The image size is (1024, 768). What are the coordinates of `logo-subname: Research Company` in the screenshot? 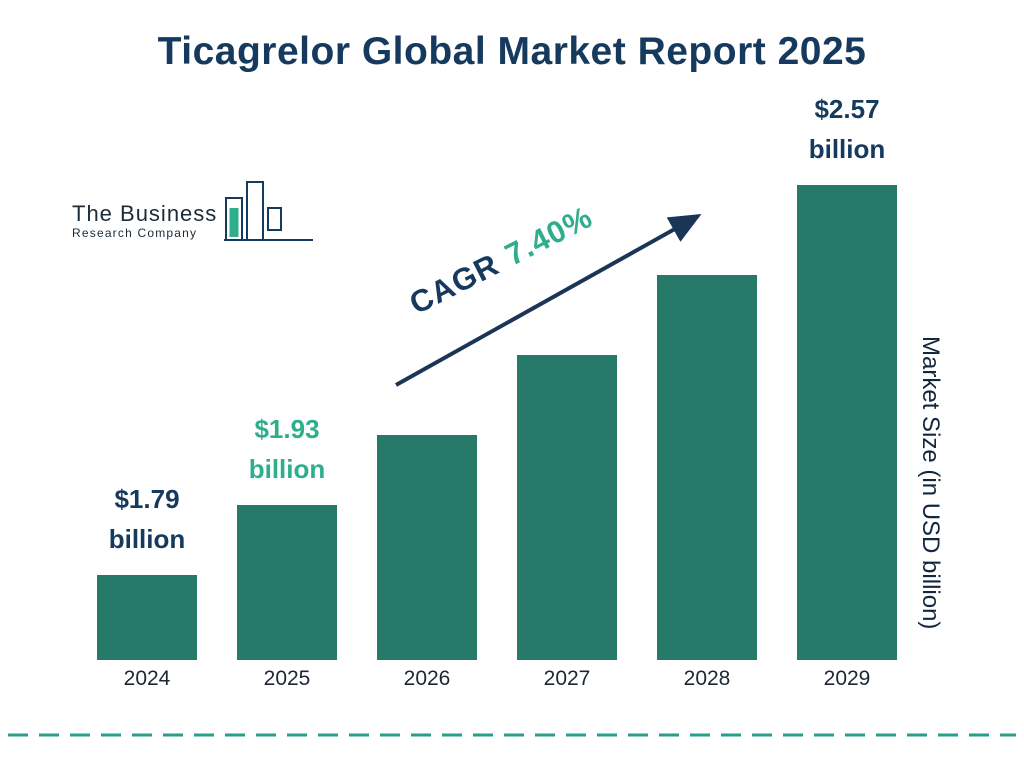 It's located at (135, 233).